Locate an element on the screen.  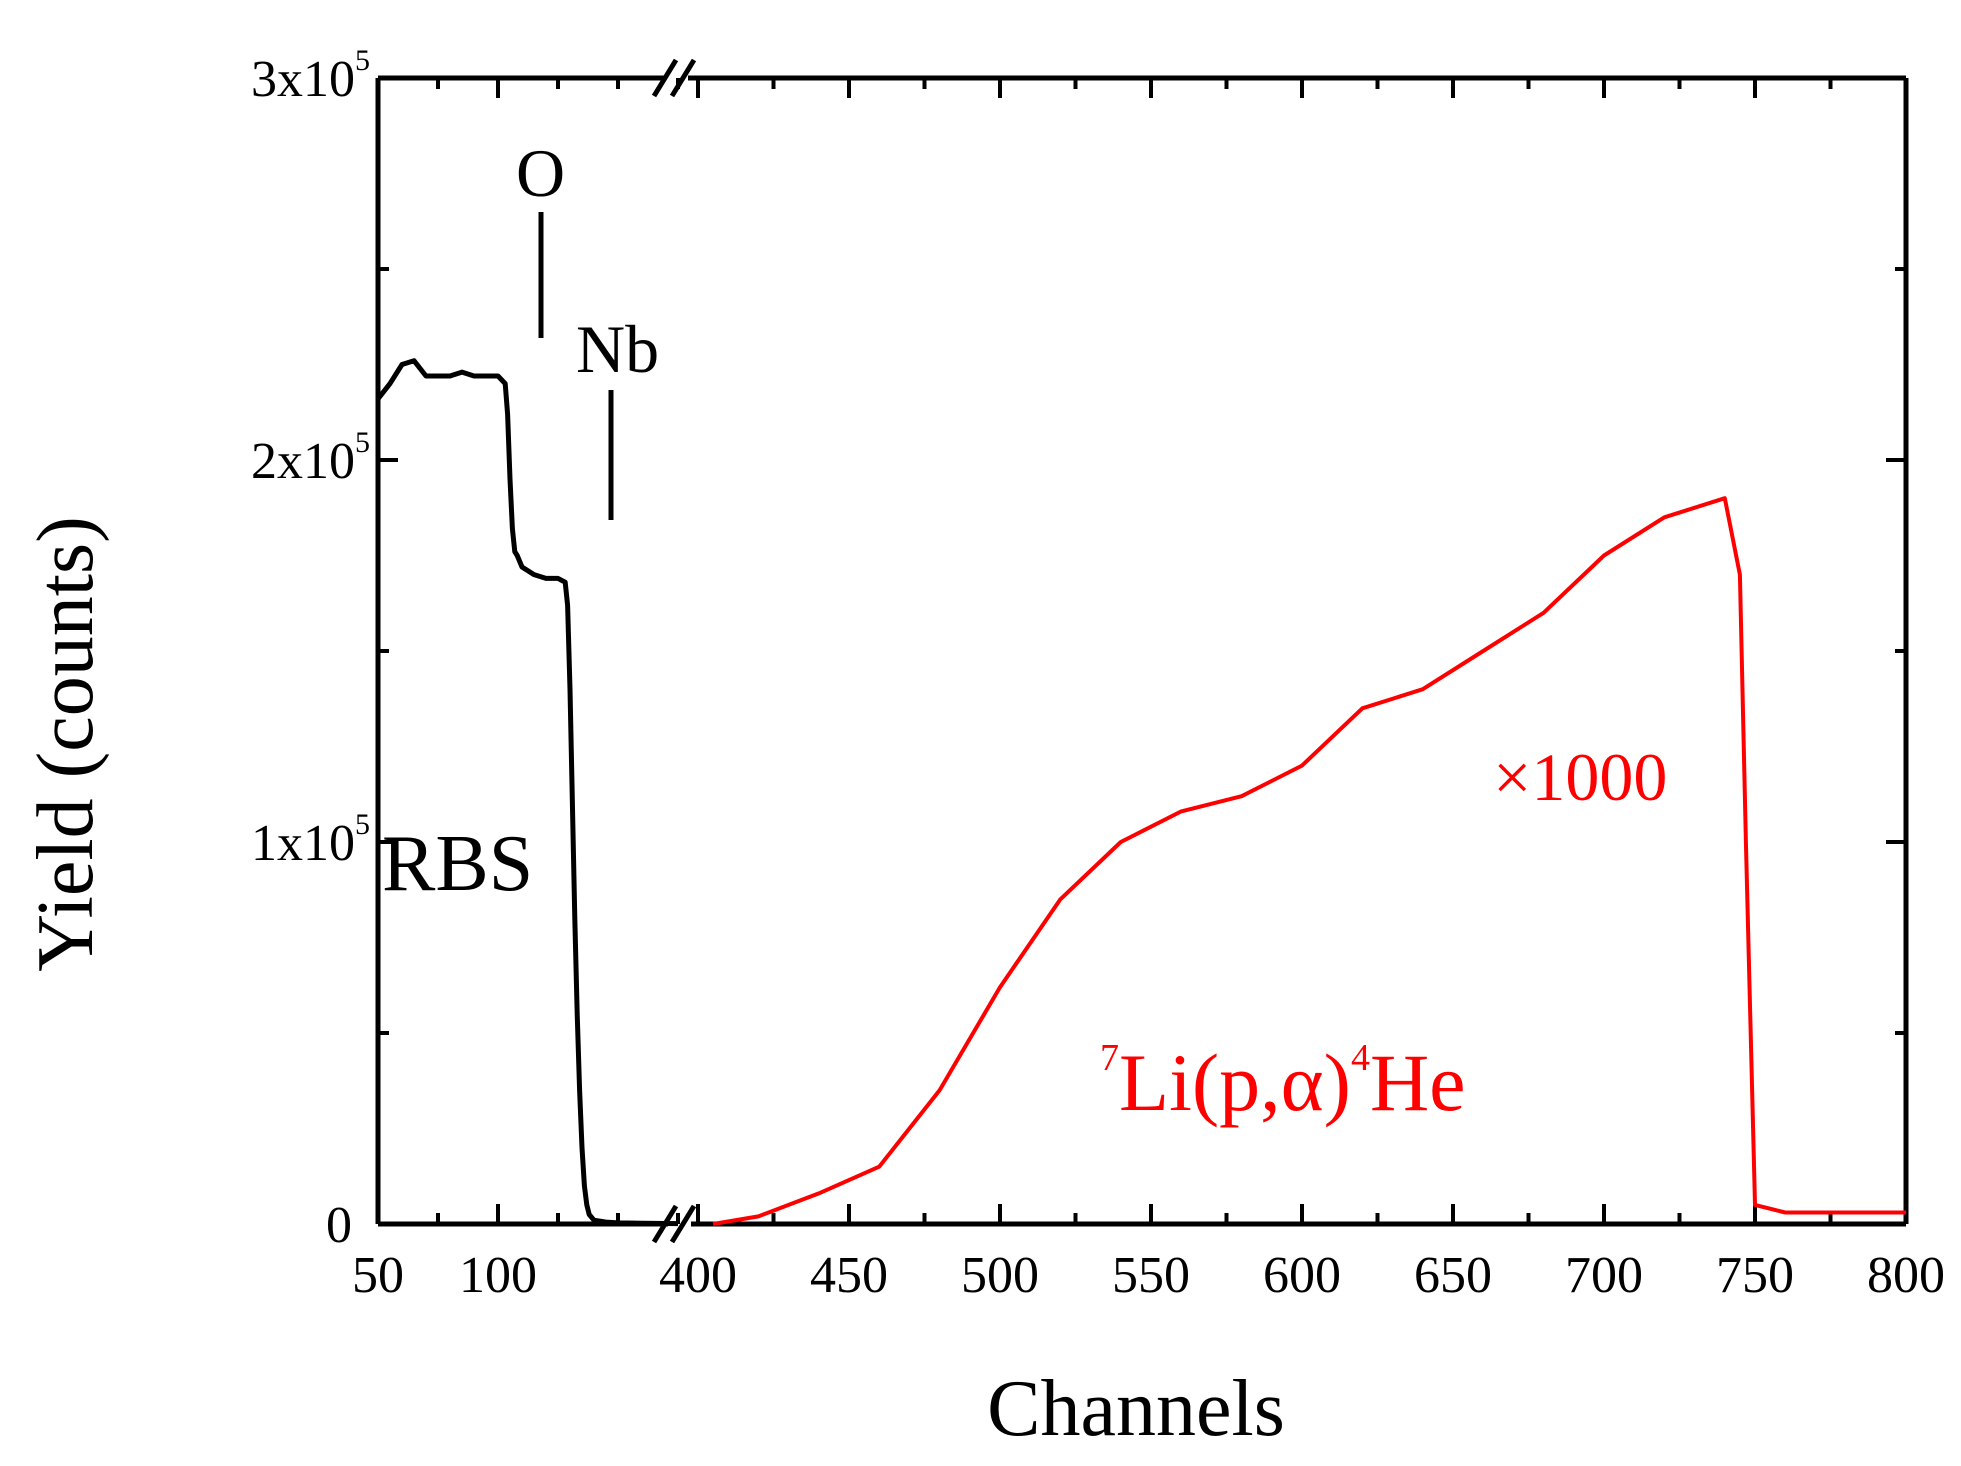
x-tick-label: 500 is located at coordinates (1000, 1275).